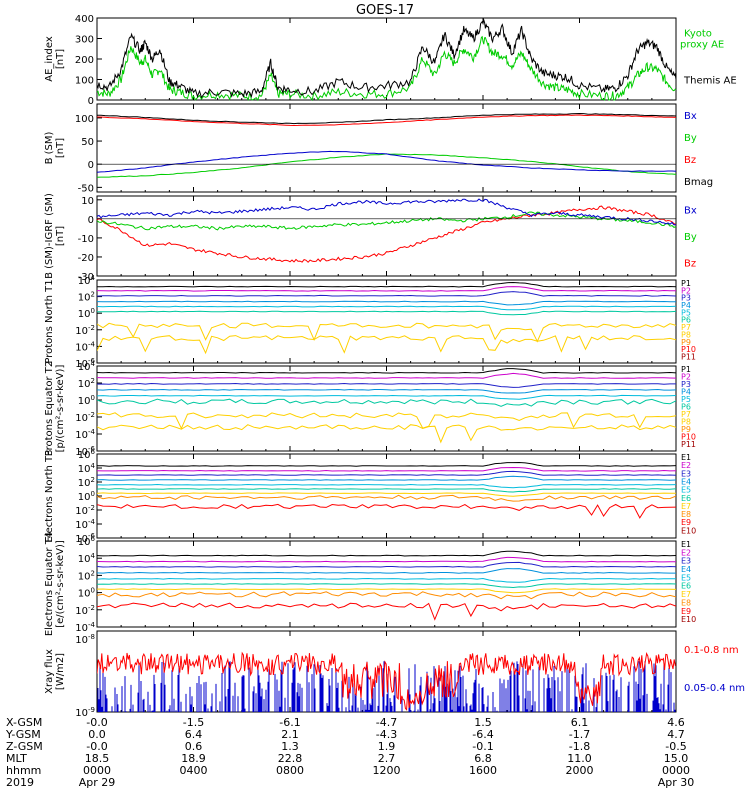  I want to click on series-by, so click(386, 221).